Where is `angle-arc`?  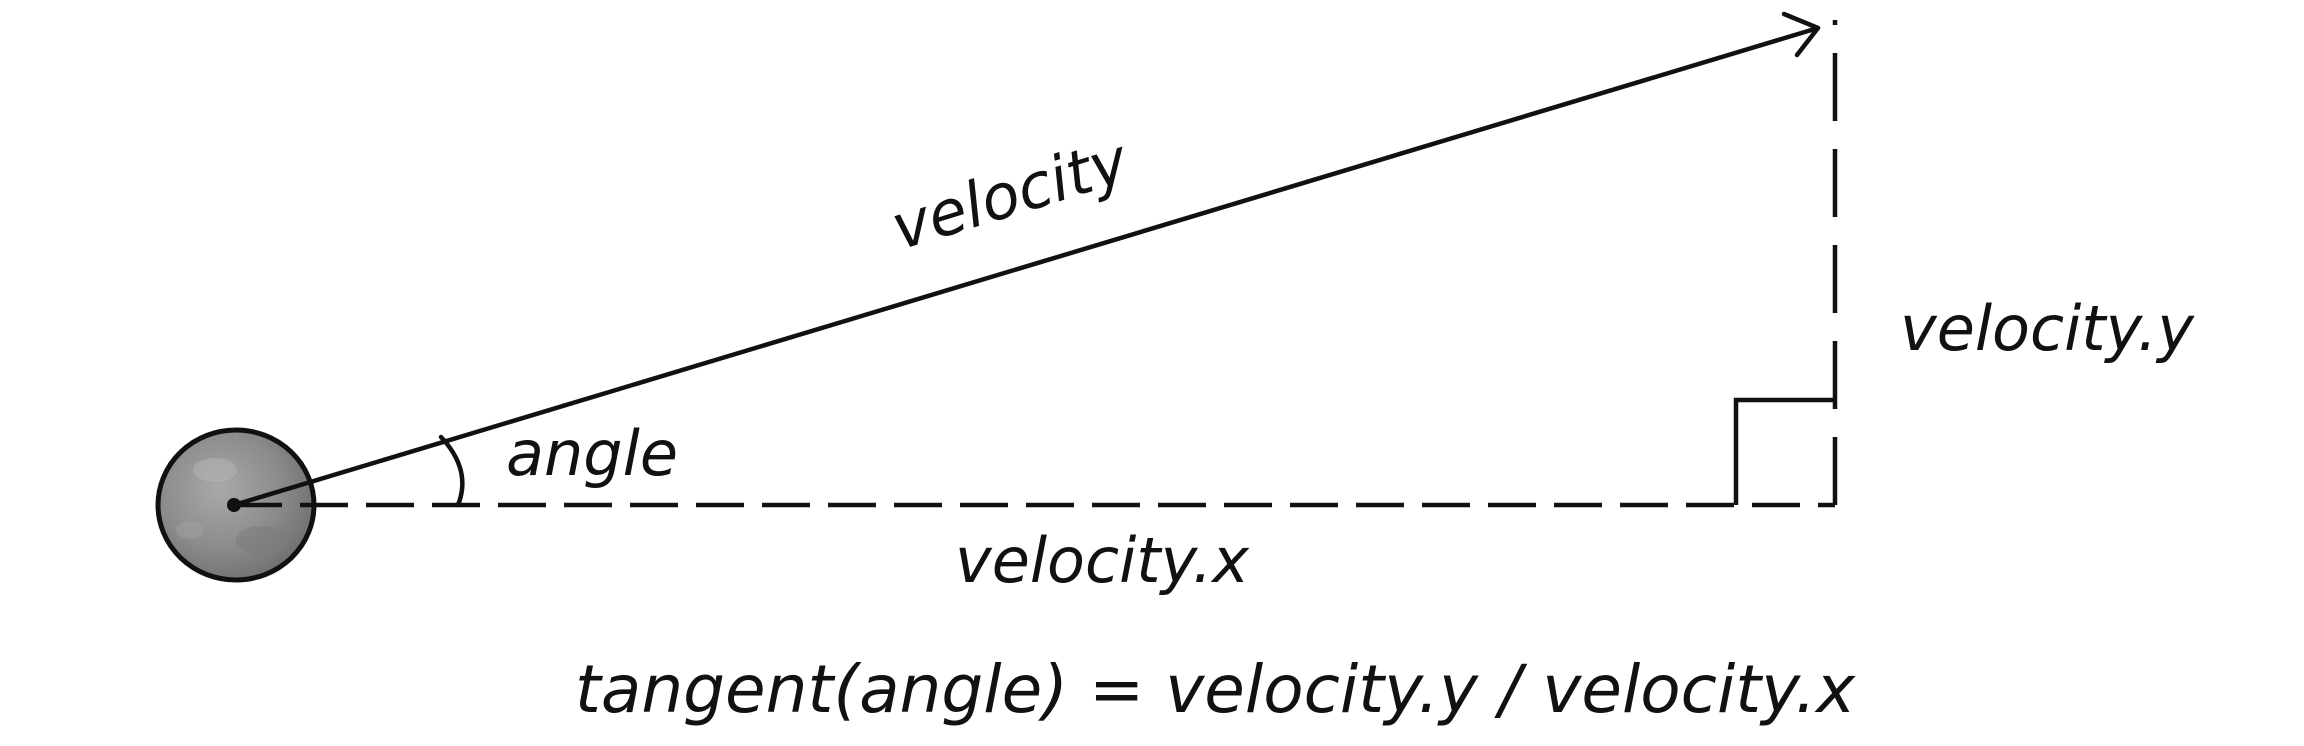 angle-arc is located at coordinates (451, 471).